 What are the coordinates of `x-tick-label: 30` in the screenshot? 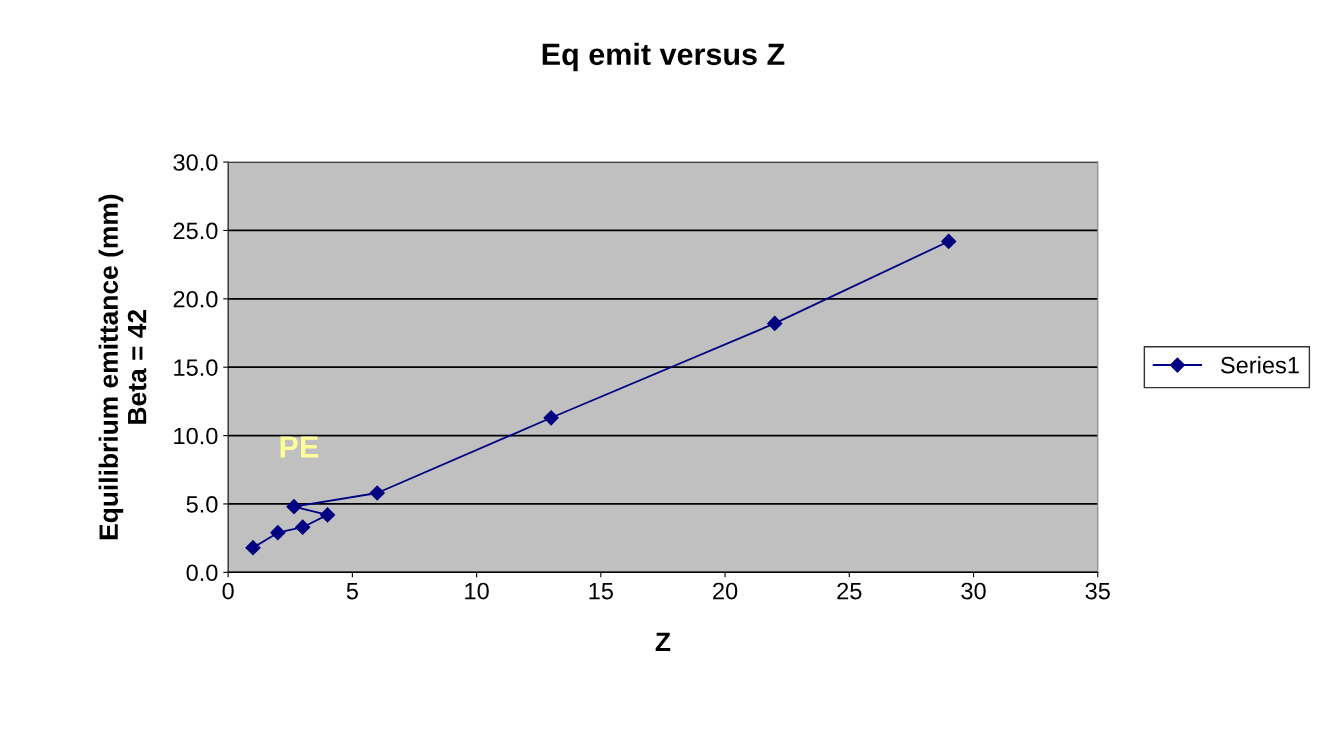 It's located at (973, 591).